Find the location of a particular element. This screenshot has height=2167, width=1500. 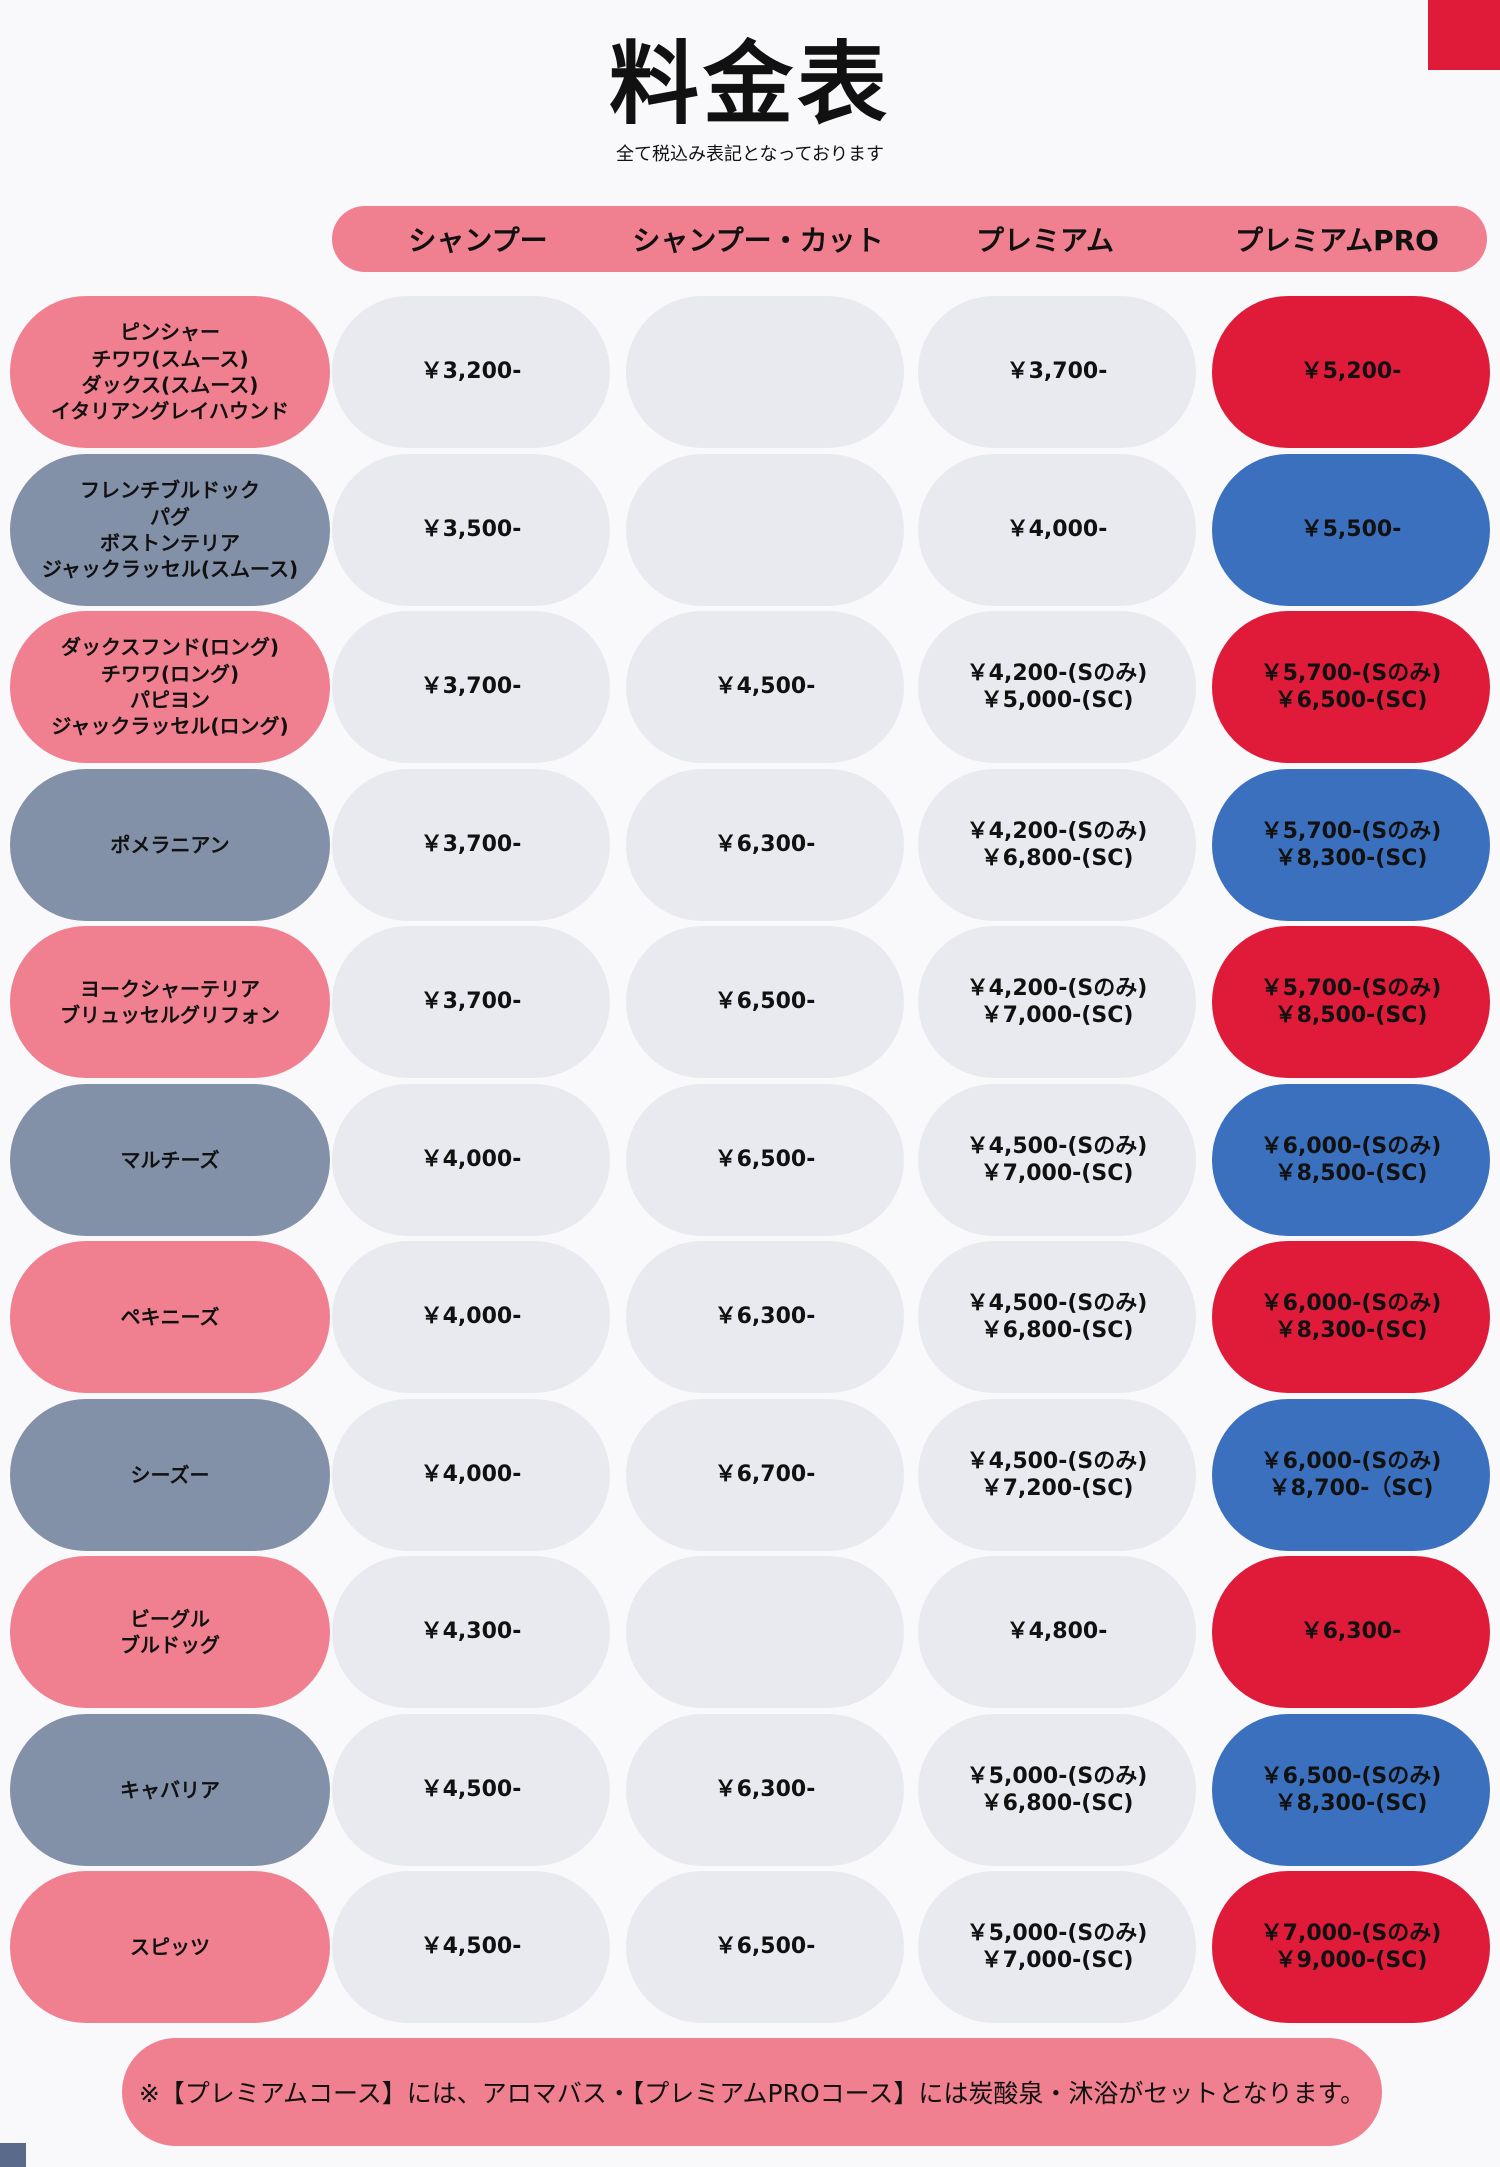

price-premium: ￥3,700- is located at coordinates (1057, 372).